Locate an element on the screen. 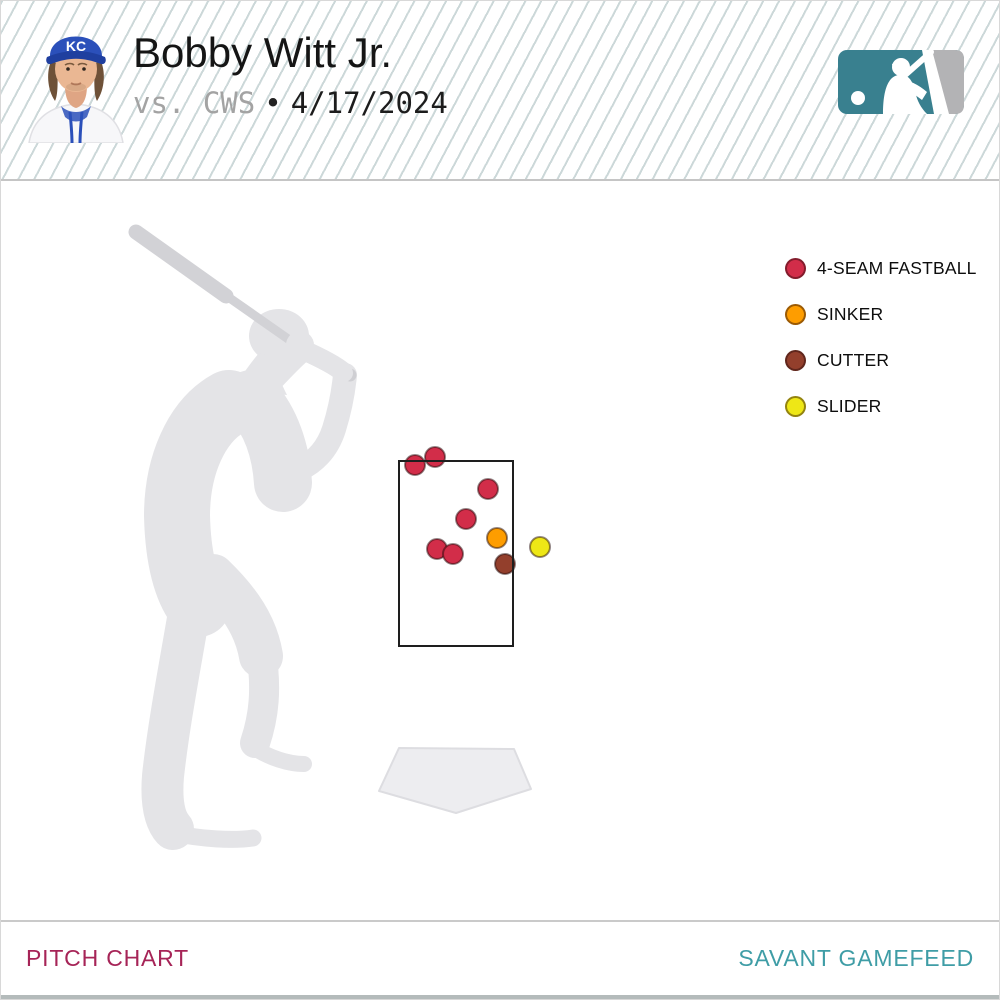 Image resolution: width=1000 pixels, height=1000 pixels. legend-dot-slider is located at coordinates (795, 406).